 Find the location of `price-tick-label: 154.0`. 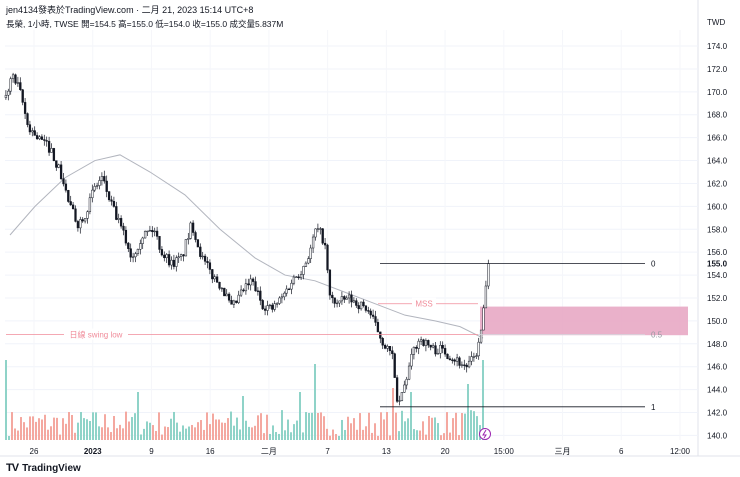

price-tick-label: 154.0 is located at coordinates (717, 275).